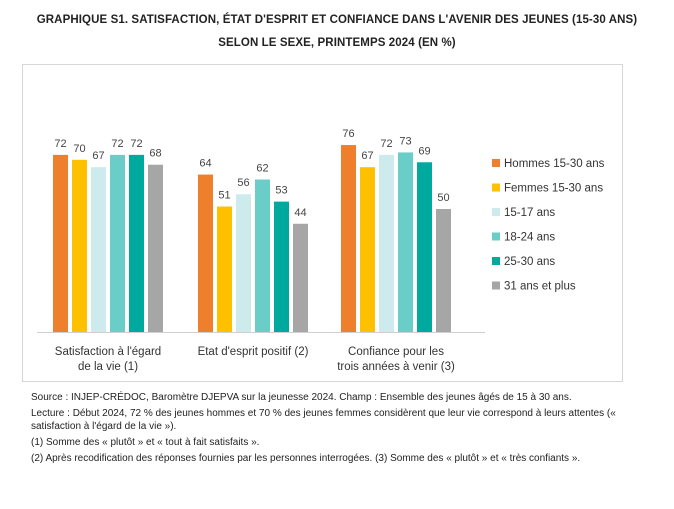  What do you see at coordinates (98, 249) in the screenshot?
I see `bar-15-17-ans-cat0` at bounding box center [98, 249].